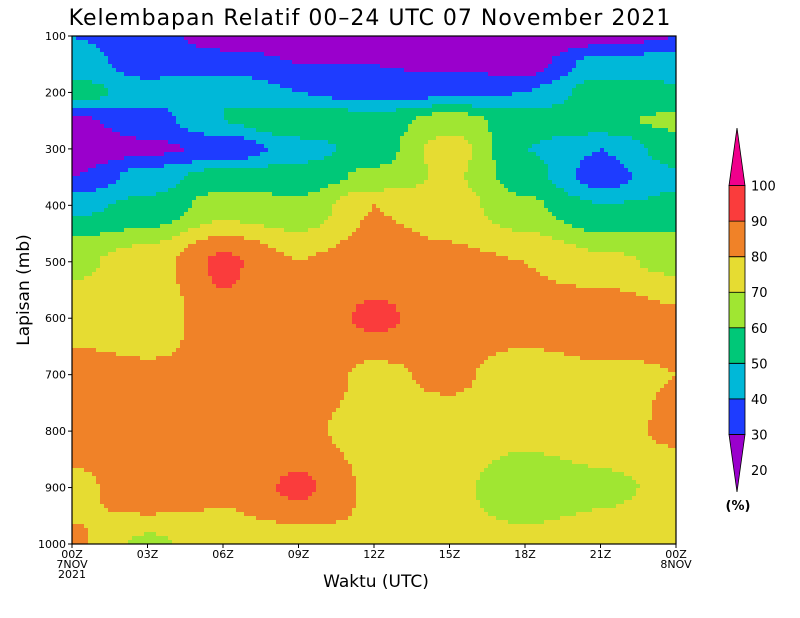 Image resolution: width=800 pixels, height=618 pixels. I want to click on colorbar-tick-label: 80, so click(759, 258).